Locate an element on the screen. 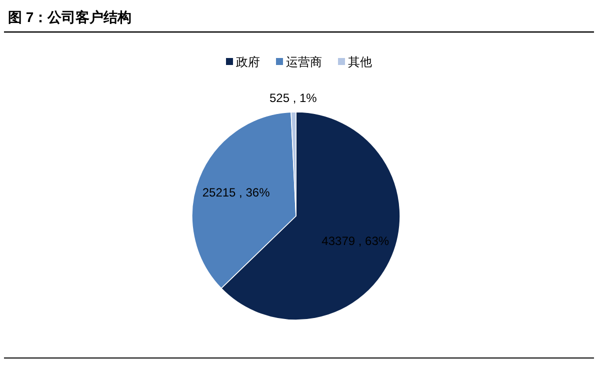  legend-label: 运营商 is located at coordinates (304, 62).